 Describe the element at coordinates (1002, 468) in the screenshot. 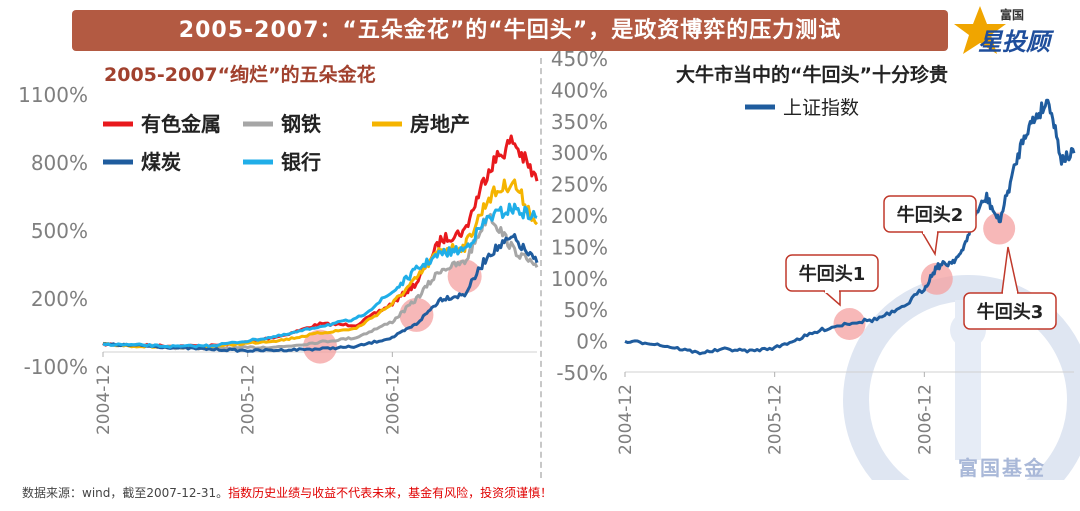

I see `watermark-text: 富国基金` at that location.